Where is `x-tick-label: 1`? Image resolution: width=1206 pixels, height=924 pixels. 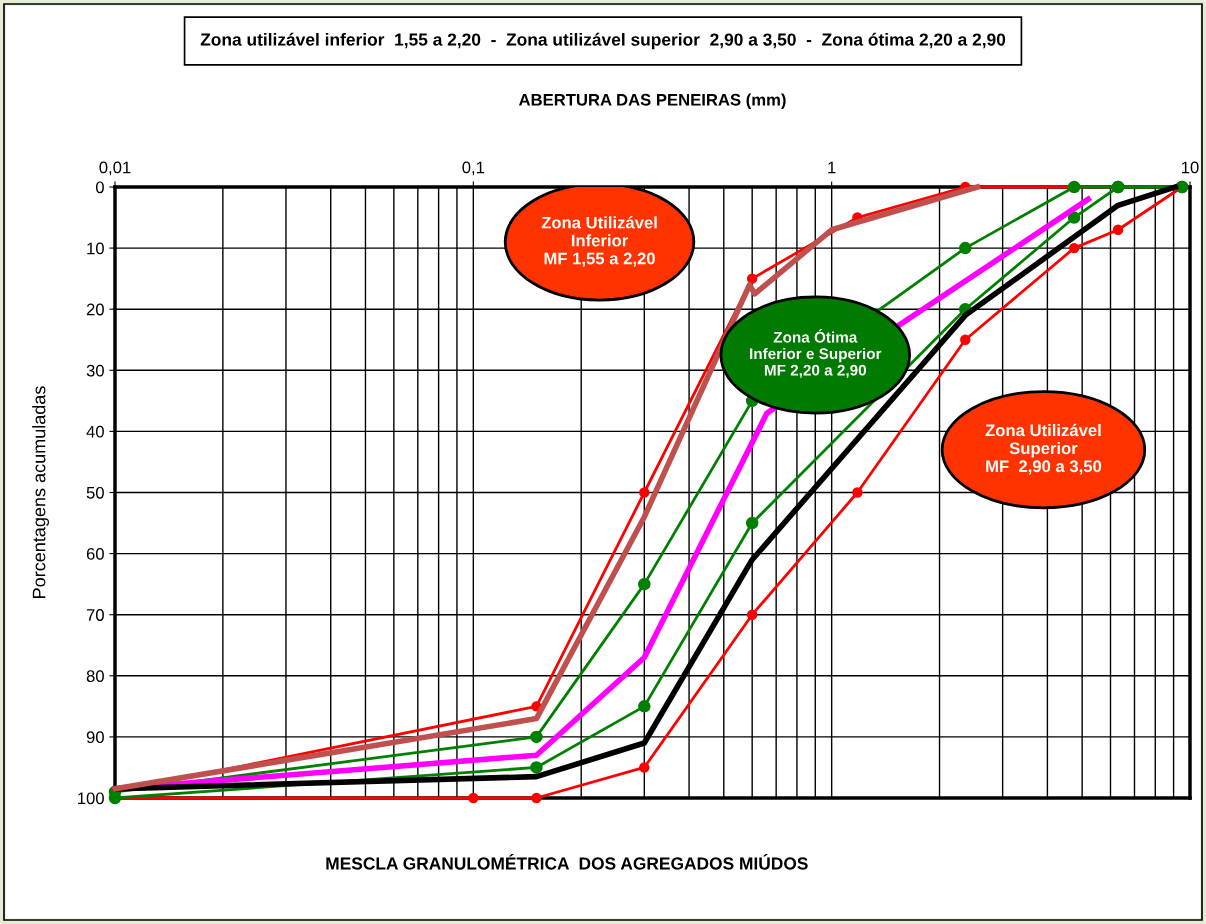 x-tick-label: 1 is located at coordinates (832, 167).